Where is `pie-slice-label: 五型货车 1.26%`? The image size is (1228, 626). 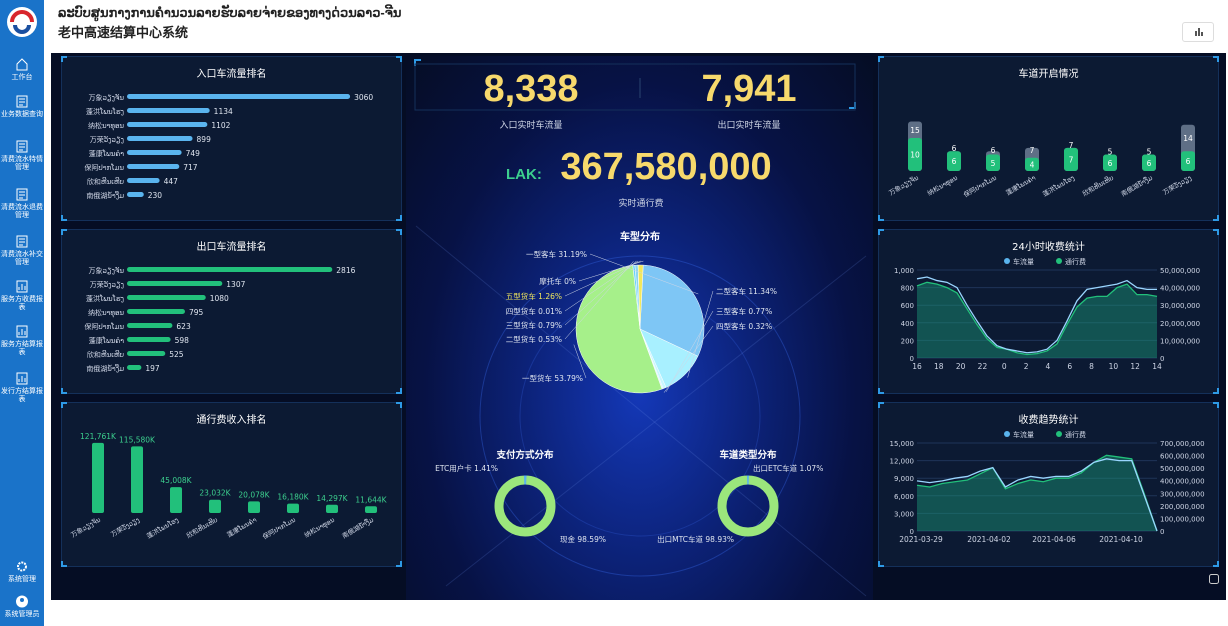 pie-slice-label: 五型货车 1.26% is located at coordinates (534, 296).